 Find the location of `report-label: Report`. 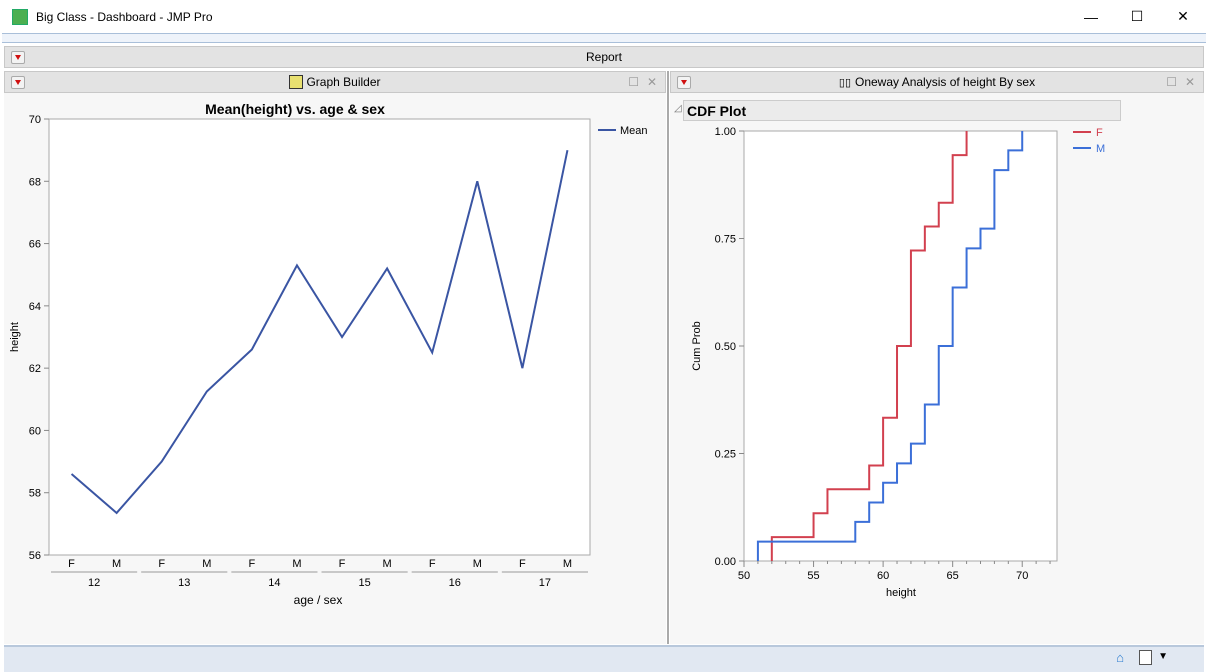

report-label: Report is located at coordinates (604, 57).